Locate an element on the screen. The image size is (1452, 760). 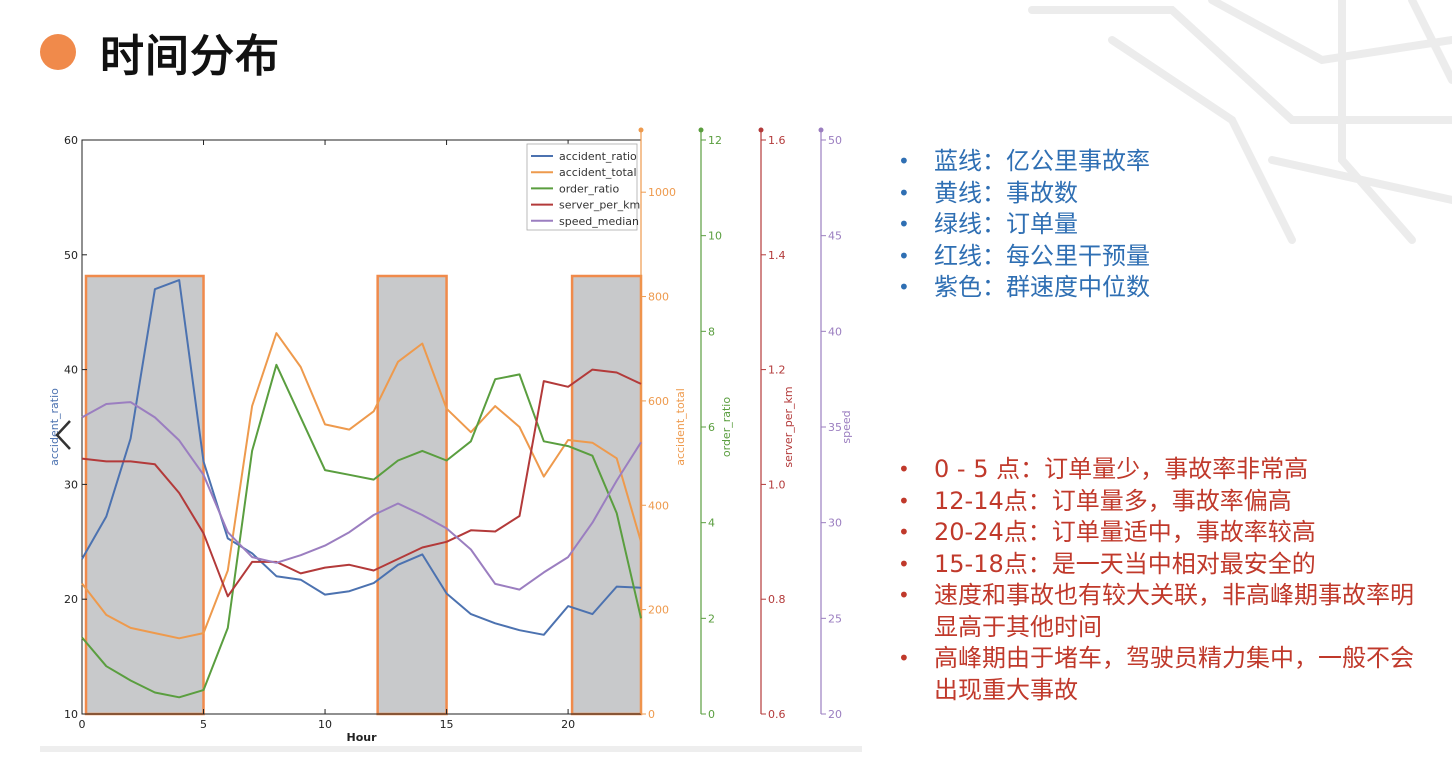
y-tick-label: 30 is located at coordinates (71, 484).